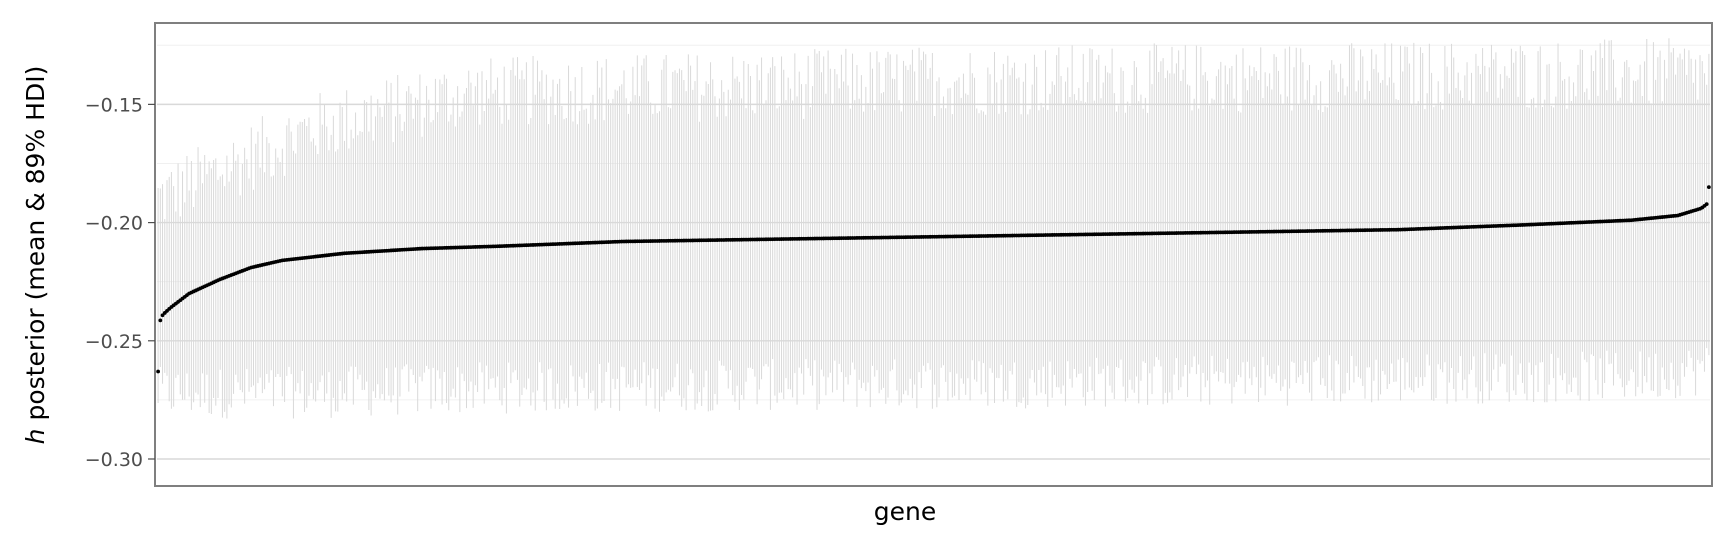 This screenshot has height=546, width=1723. What do you see at coordinates (114, 460) in the screenshot?
I see `y-tick-label: −0.30` at bounding box center [114, 460].